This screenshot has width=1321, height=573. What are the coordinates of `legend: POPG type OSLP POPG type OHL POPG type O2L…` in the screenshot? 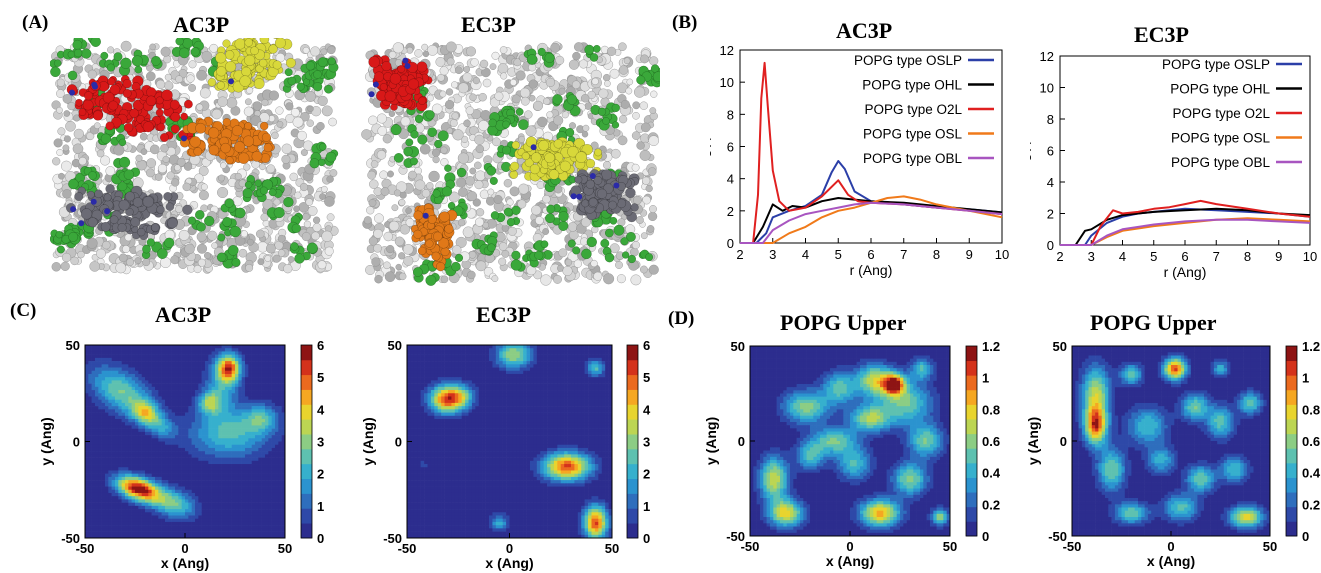 It's located at (924, 109).